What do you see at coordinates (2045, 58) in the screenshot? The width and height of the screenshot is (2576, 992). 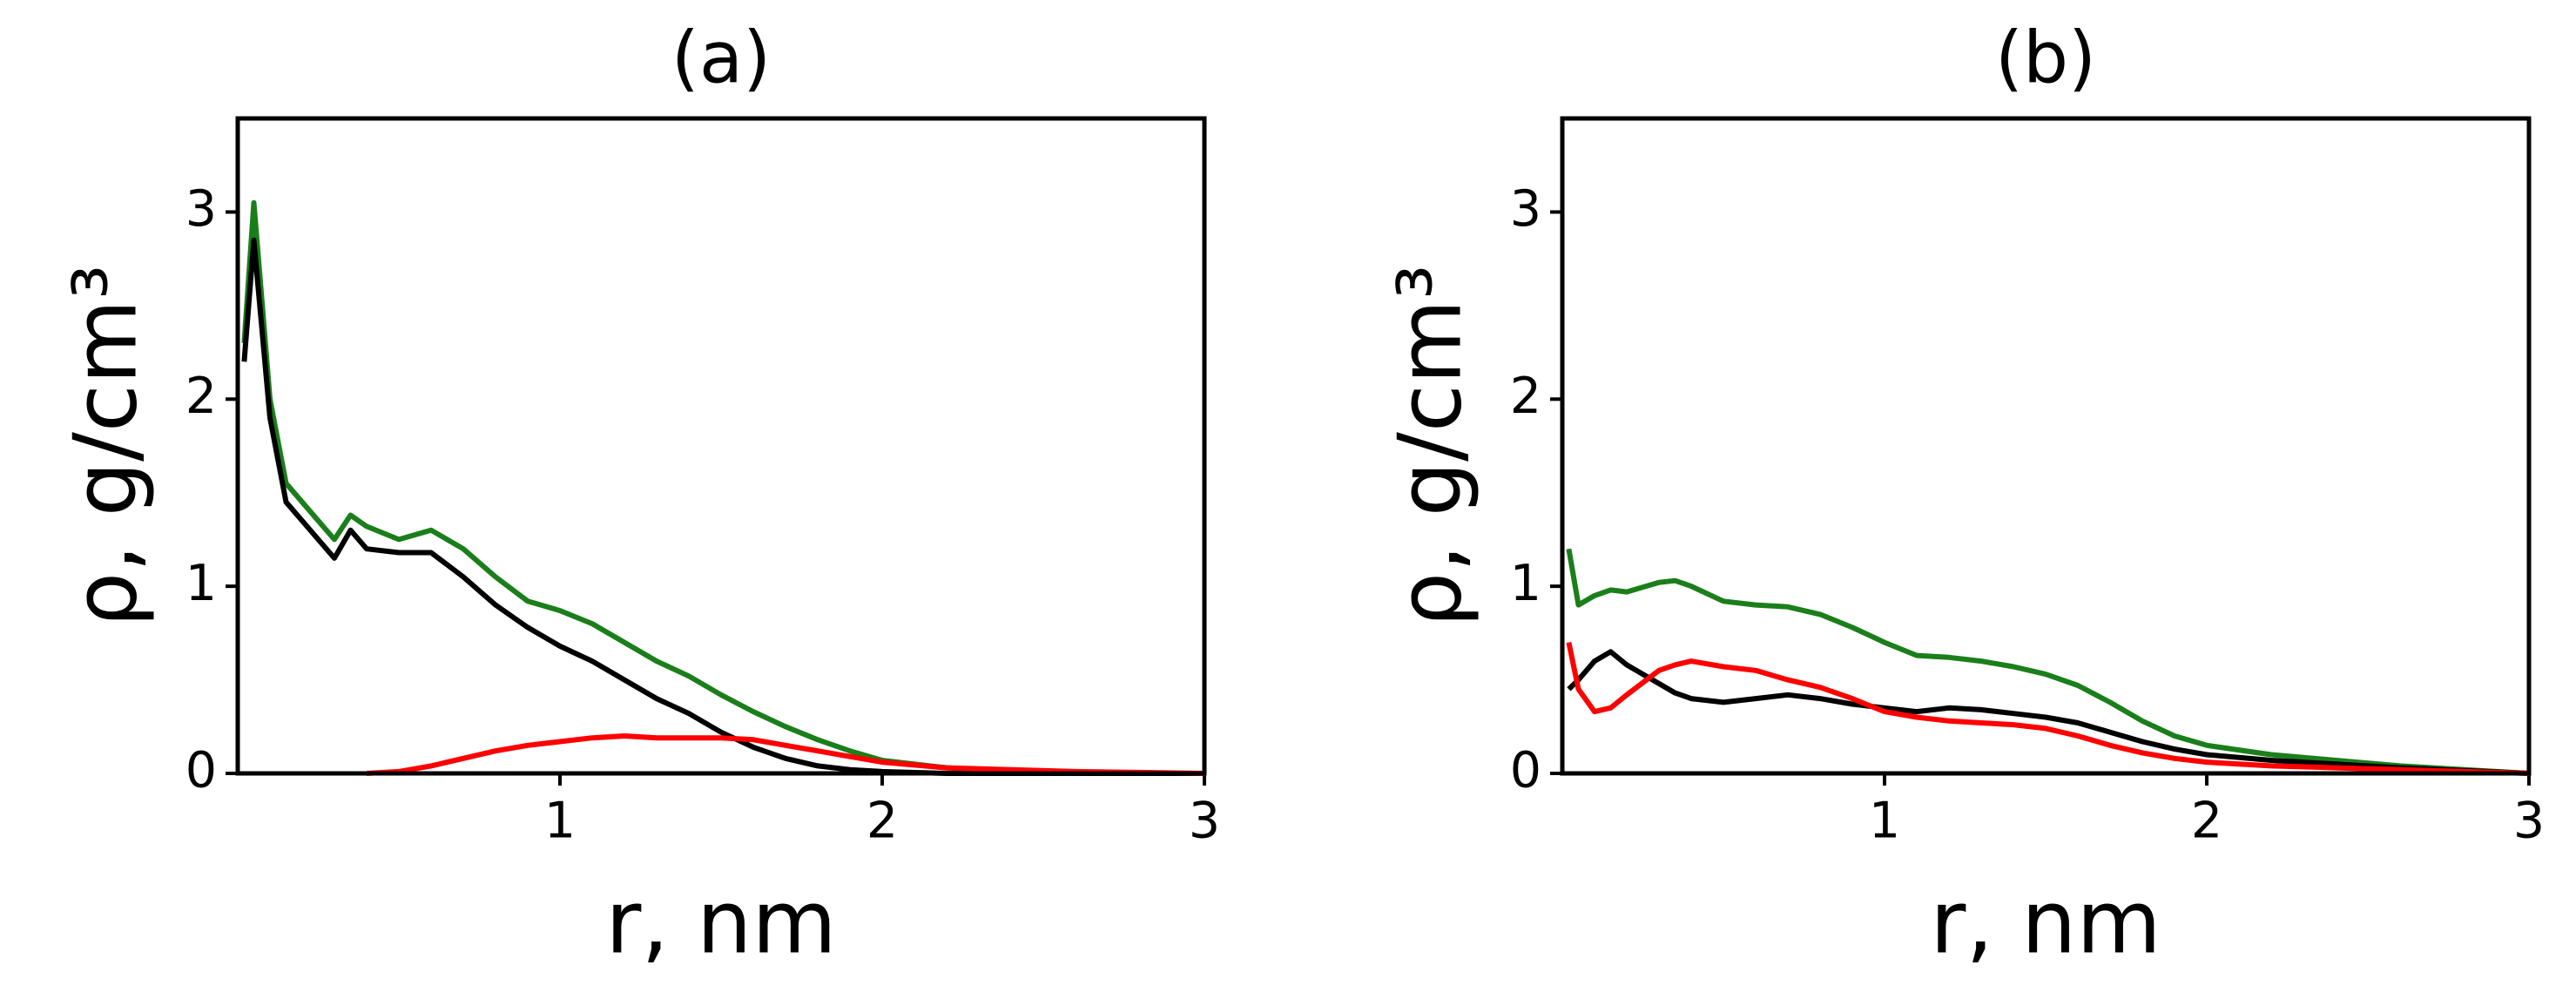 I see `chart-title: (b)` at bounding box center [2045, 58].